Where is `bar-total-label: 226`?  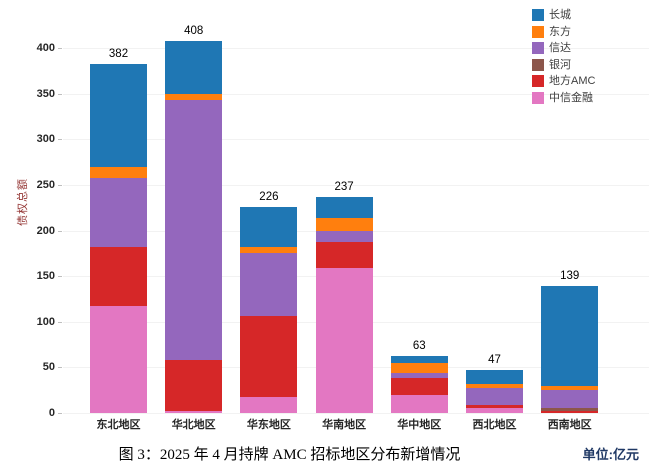
bar-total-label: 226 is located at coordinates (269, 196).